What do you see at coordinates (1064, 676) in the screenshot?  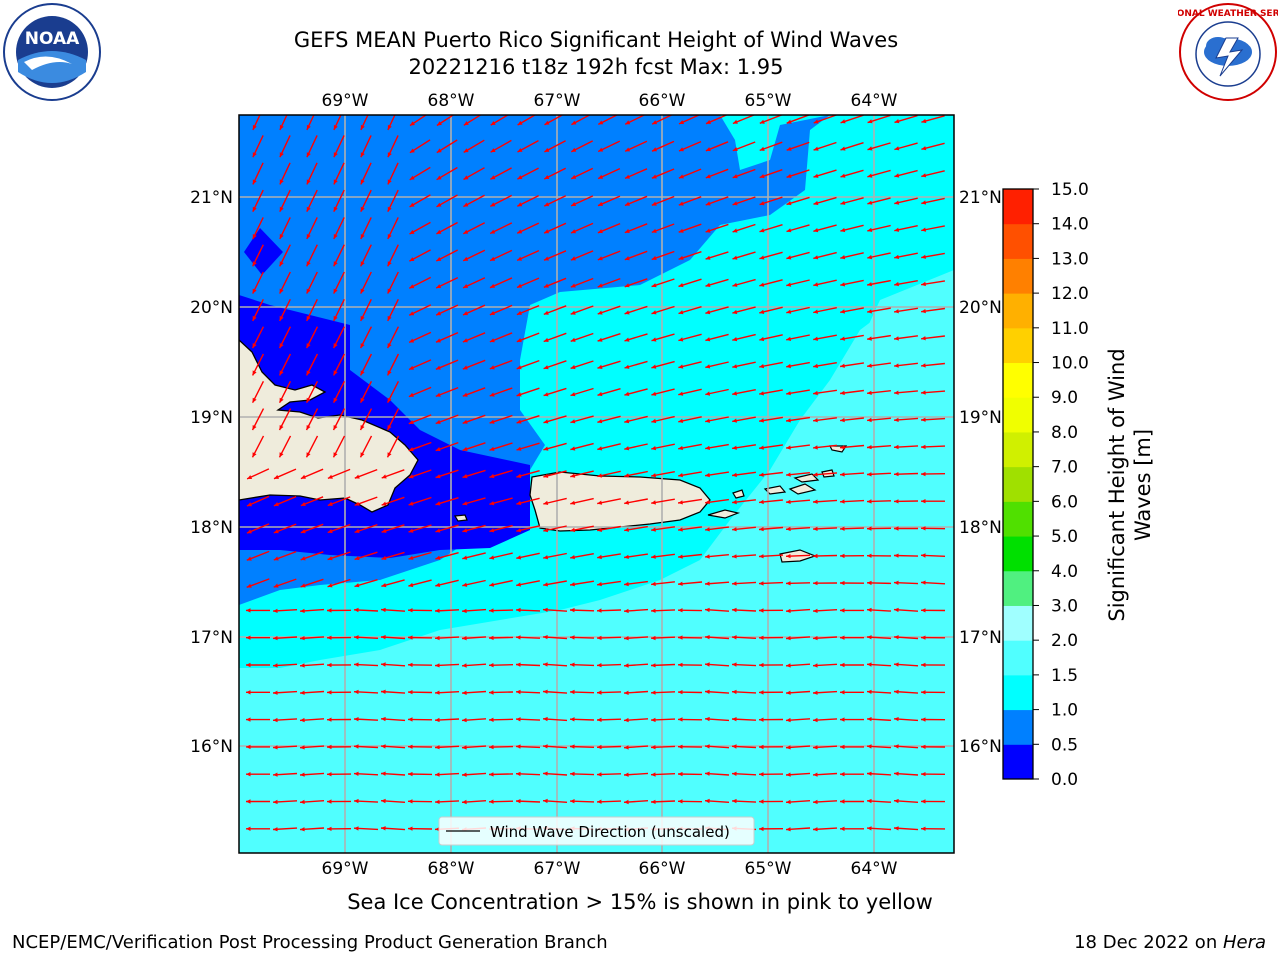 I see `colorbar-tick-label: 1.5` at bounding box center [1064, 676].